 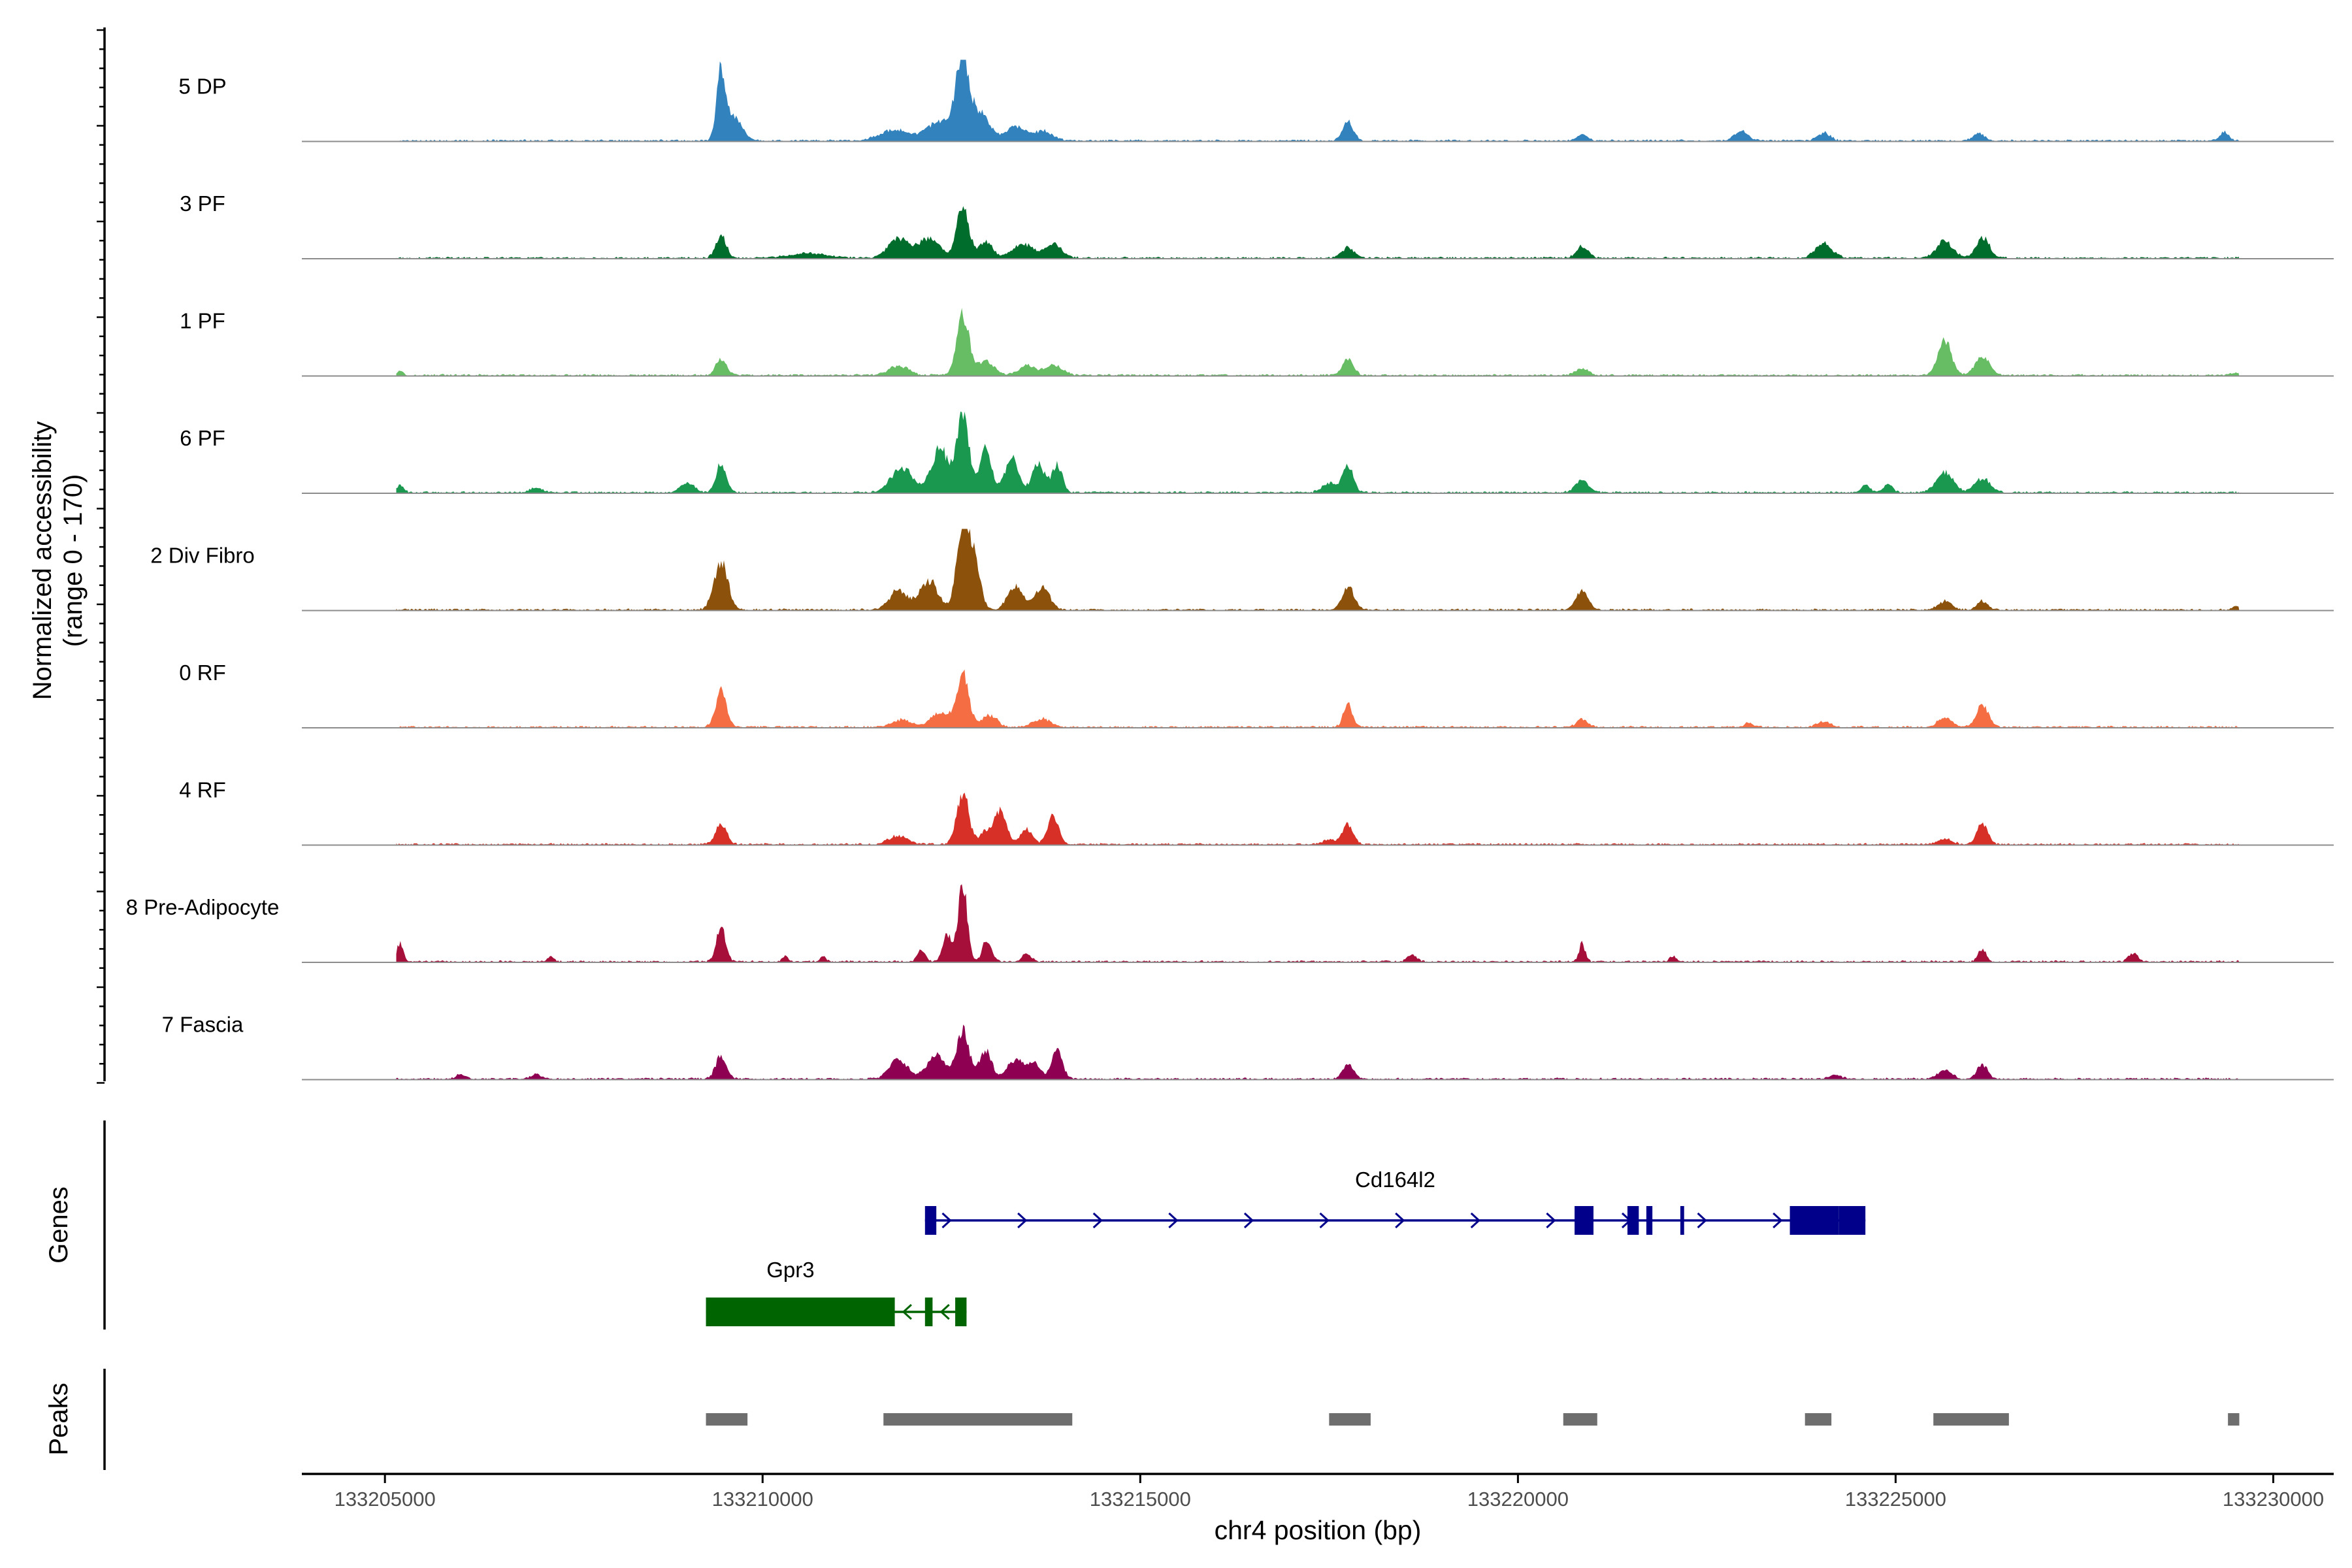 I want to click on y-axis-label: Normalized accessibility, so click(x=42, y=560).